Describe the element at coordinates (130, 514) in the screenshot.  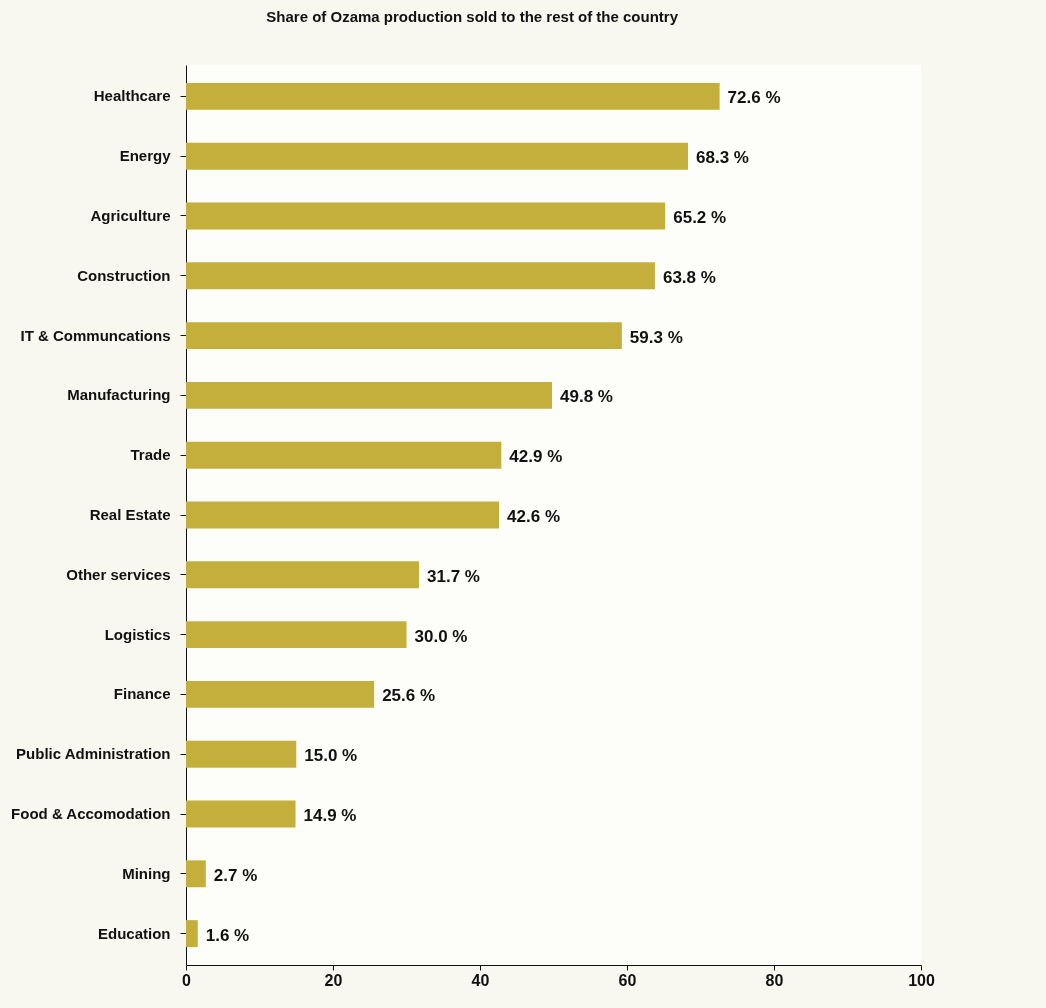
I see `y-tick-label: Real Estate` at that location.